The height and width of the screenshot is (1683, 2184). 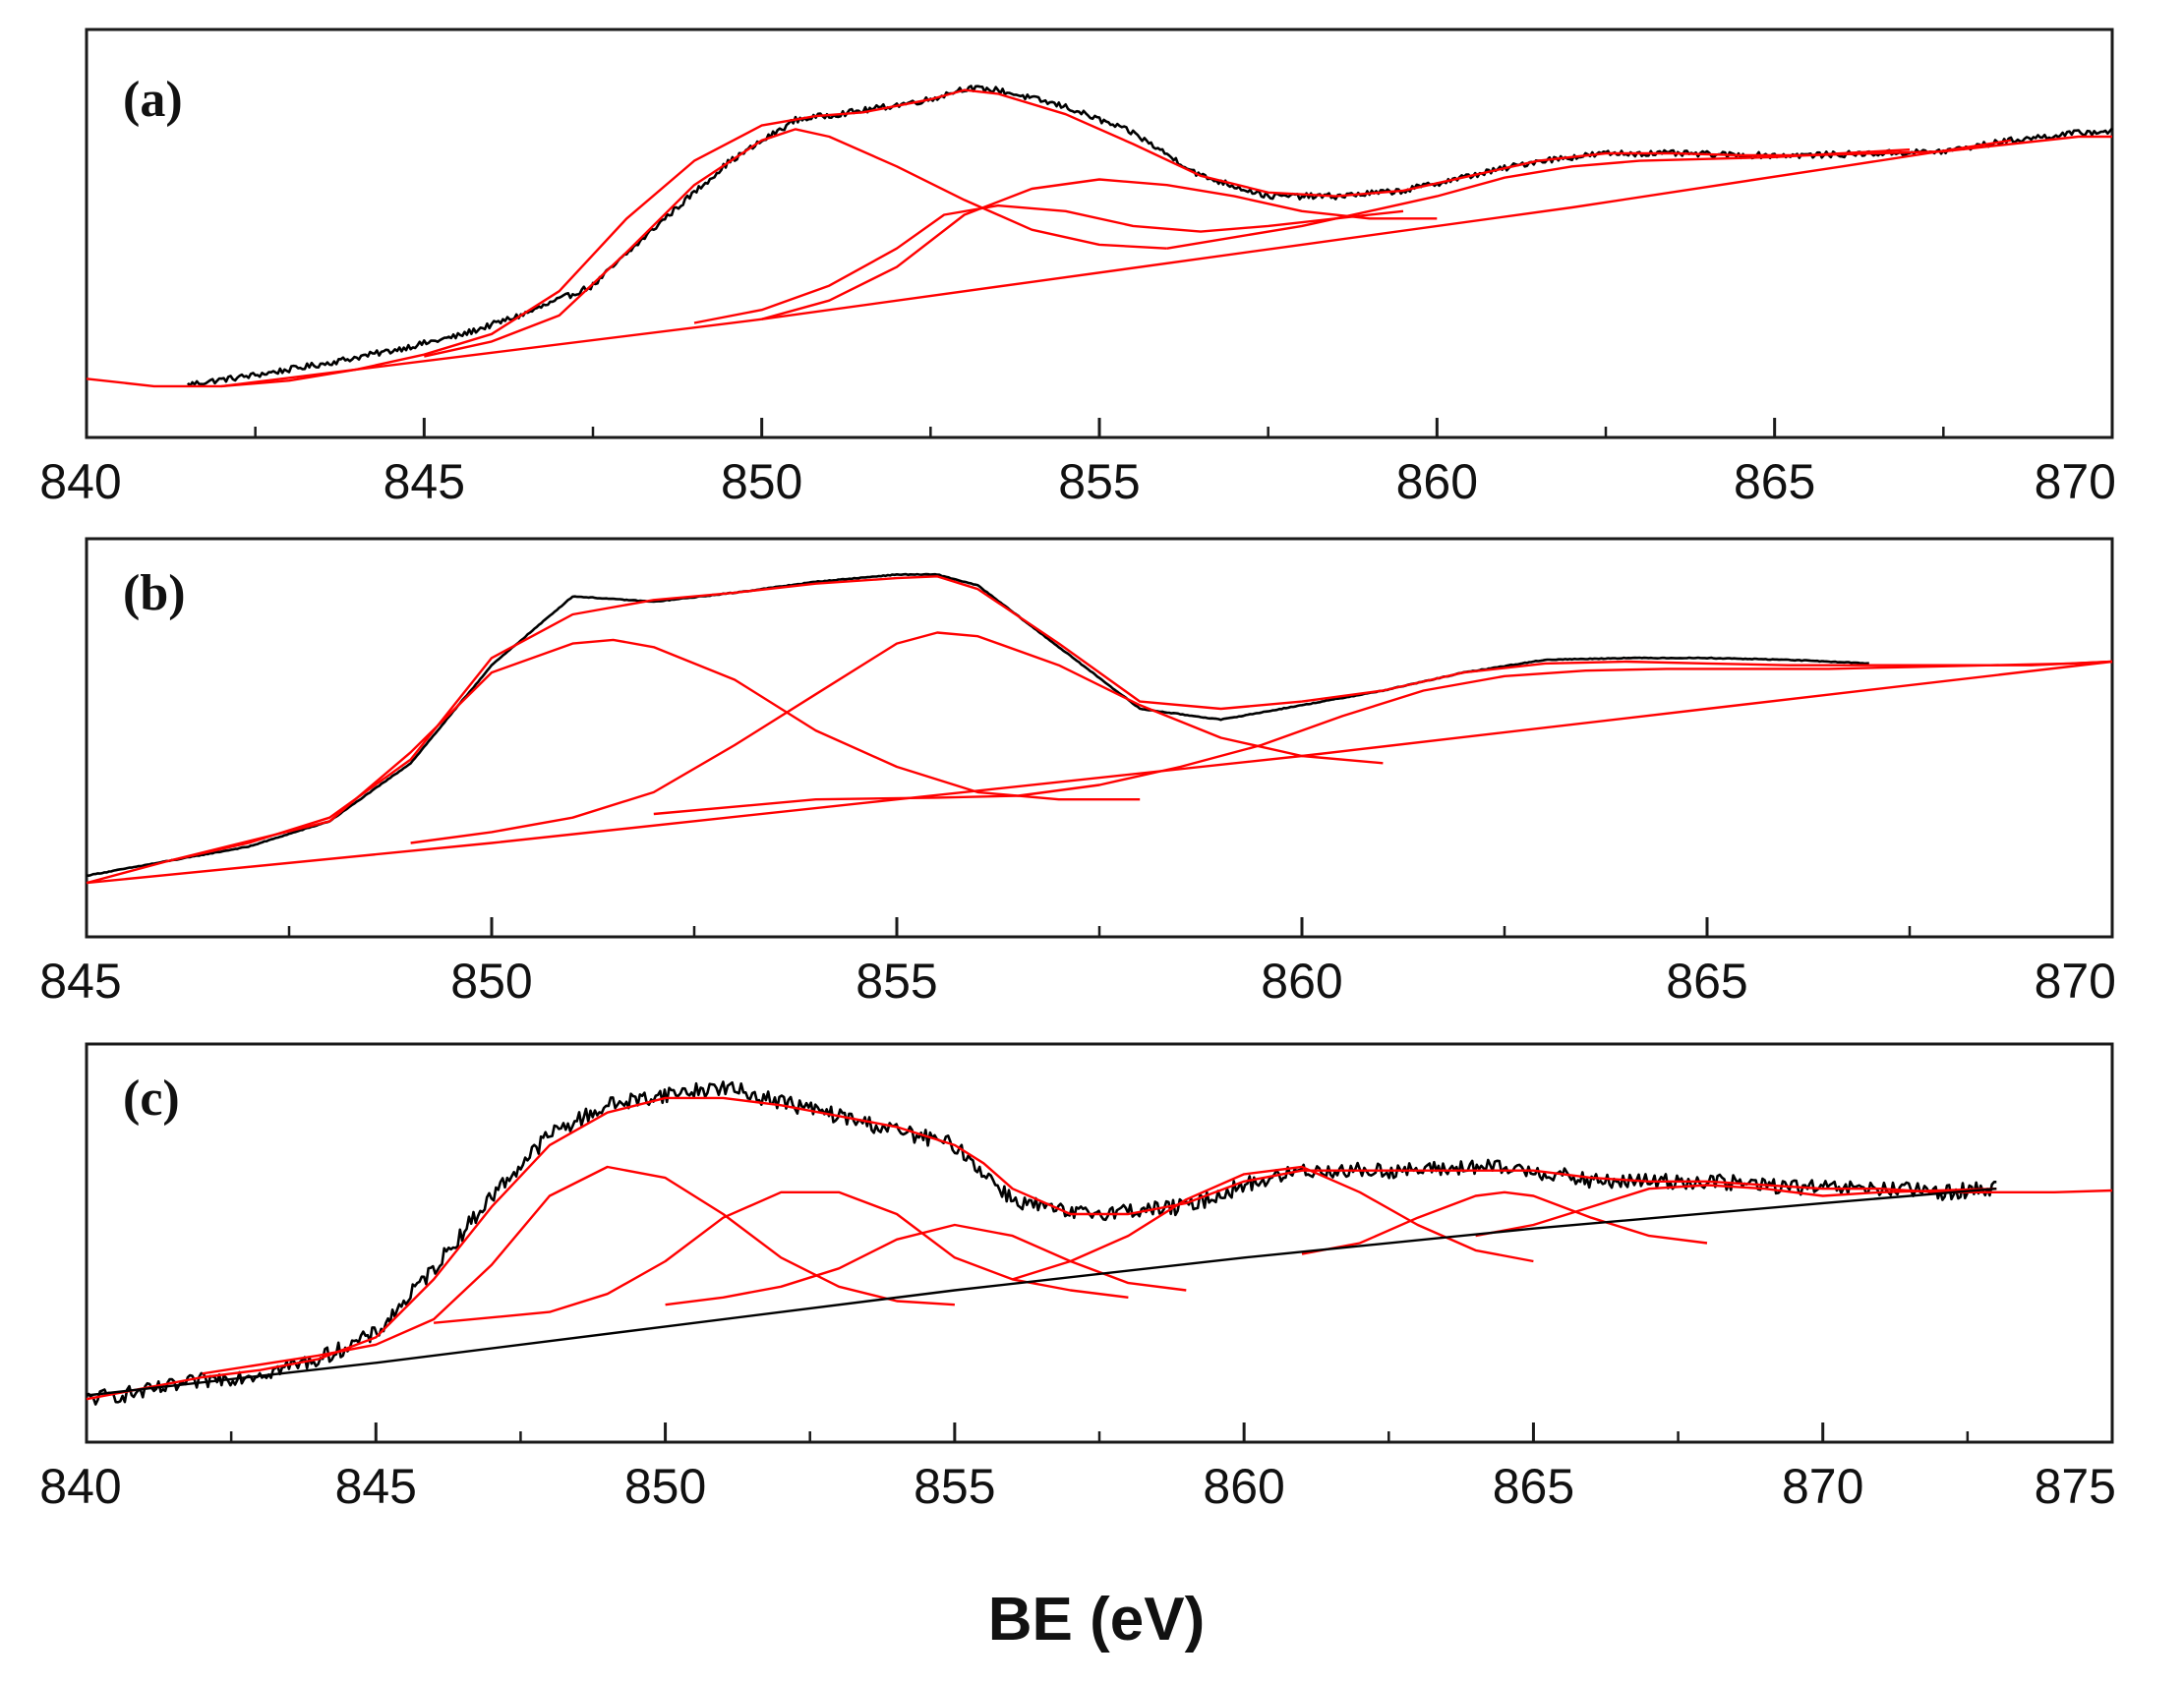 I want to click on panel-b-tick-label: 850, so click(x=491, y=982).